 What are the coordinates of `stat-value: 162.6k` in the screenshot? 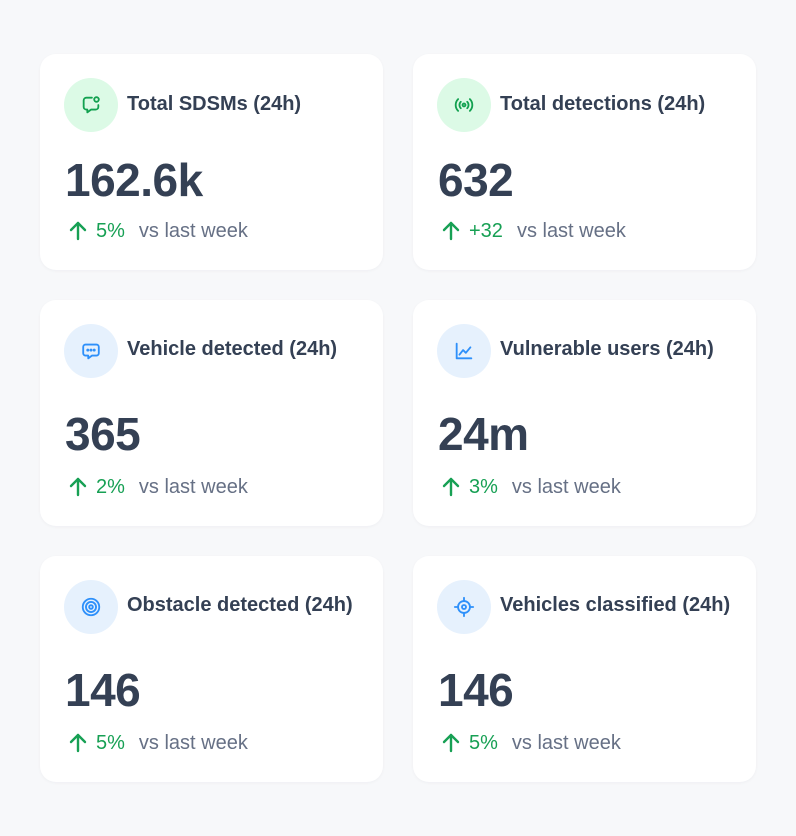 It's located at (134, 180).